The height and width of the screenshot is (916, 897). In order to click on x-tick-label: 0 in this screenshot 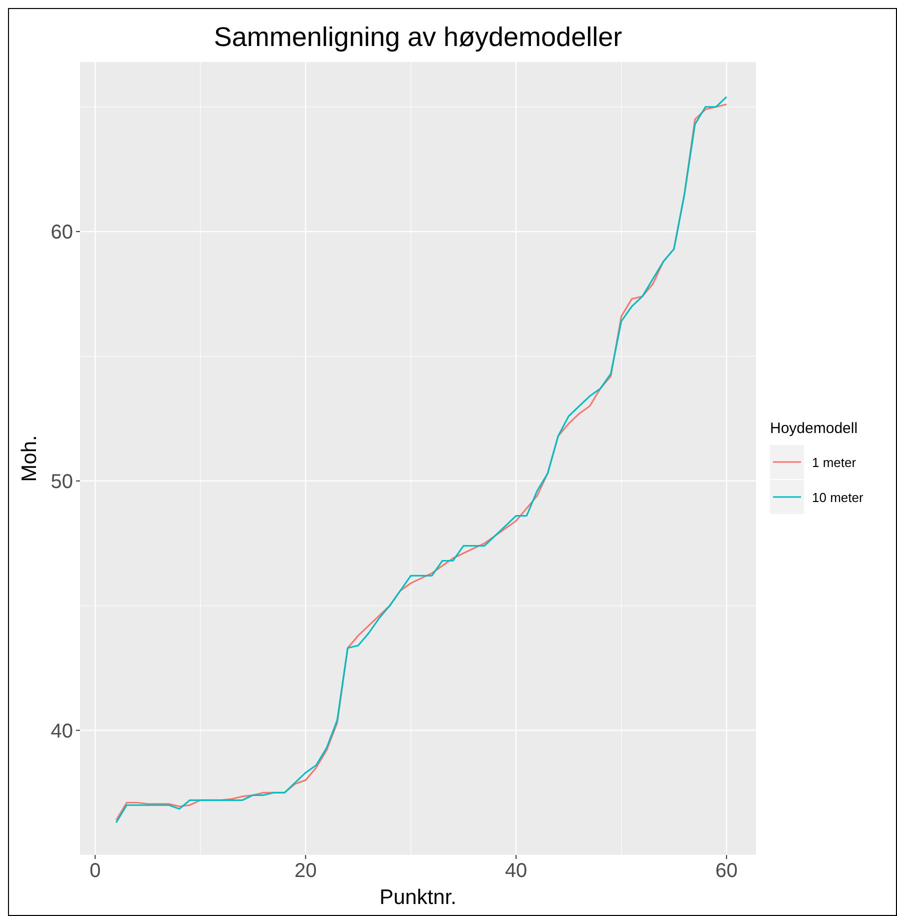, I will do `click(95, 871)`.